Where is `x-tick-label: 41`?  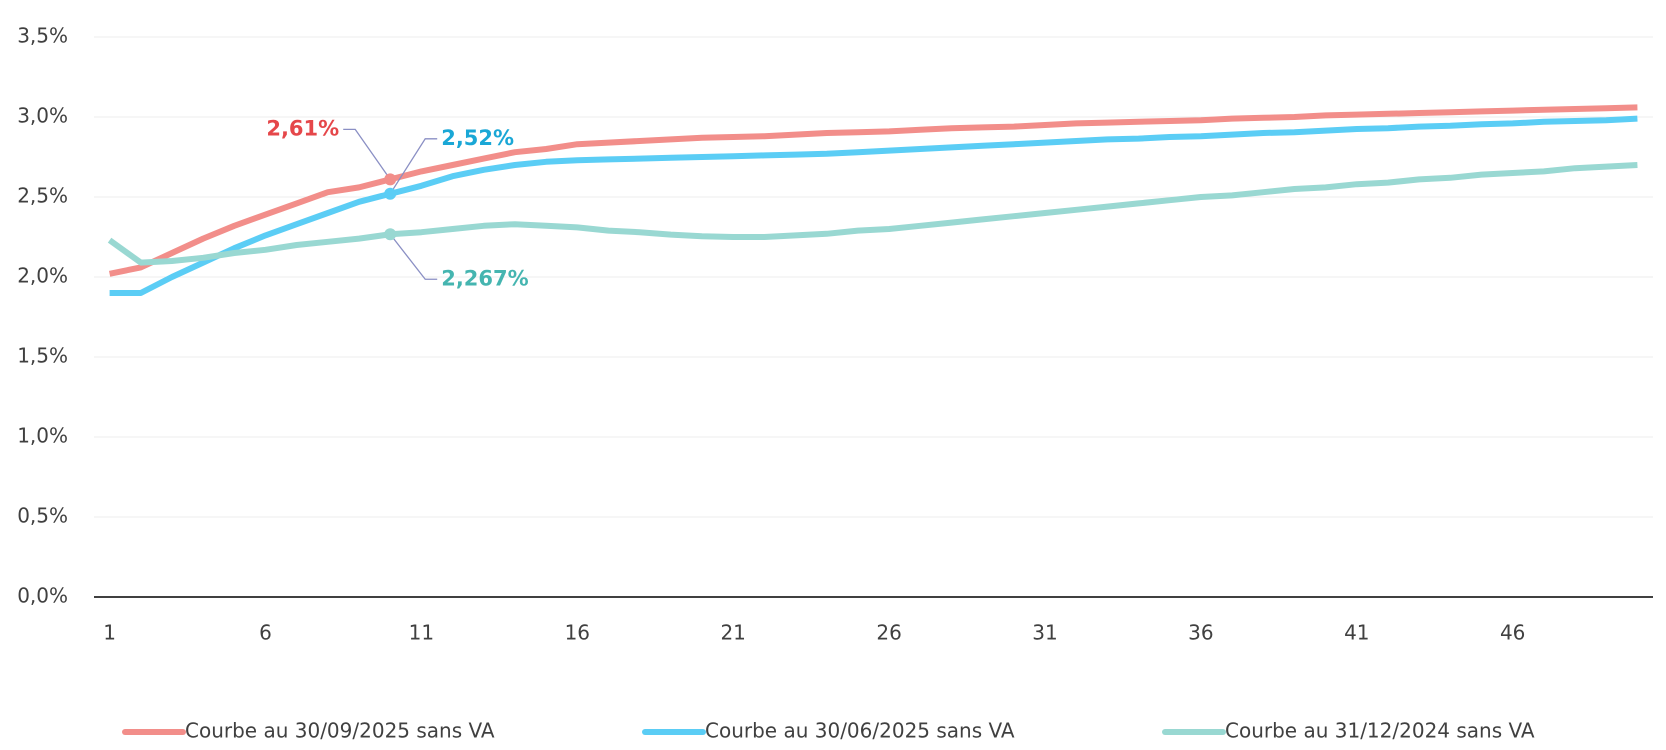 x-tick-label: 41 is located at coordinates (1356, 633).